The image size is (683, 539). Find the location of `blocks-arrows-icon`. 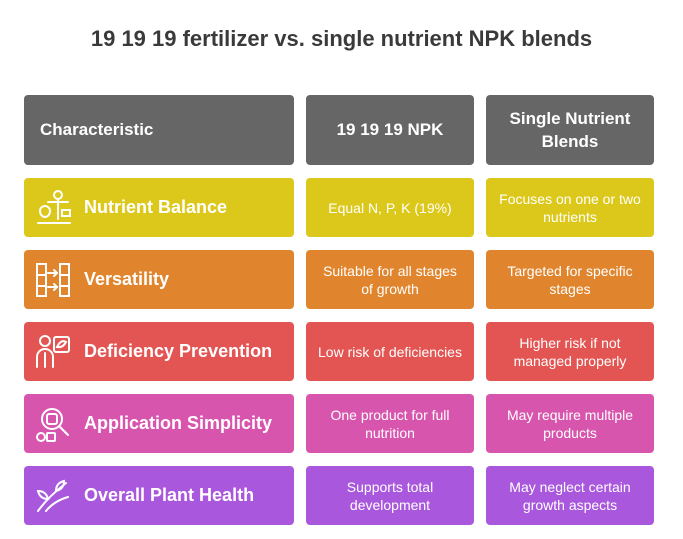

blocks-arrows-icon is located at coordinates (53, 280).